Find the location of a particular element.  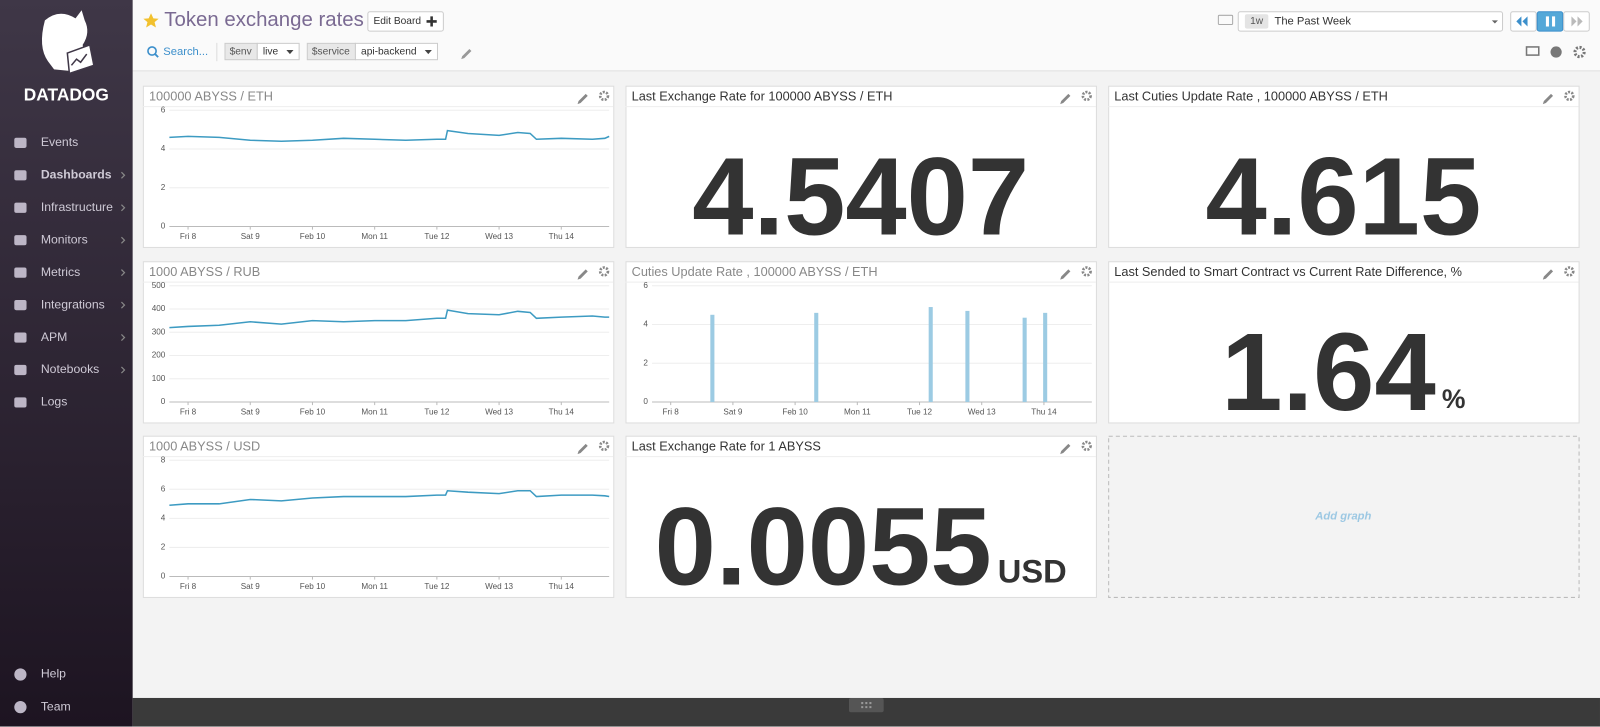

query-value-number: 4.615 is located at coordinates (1343, 197).